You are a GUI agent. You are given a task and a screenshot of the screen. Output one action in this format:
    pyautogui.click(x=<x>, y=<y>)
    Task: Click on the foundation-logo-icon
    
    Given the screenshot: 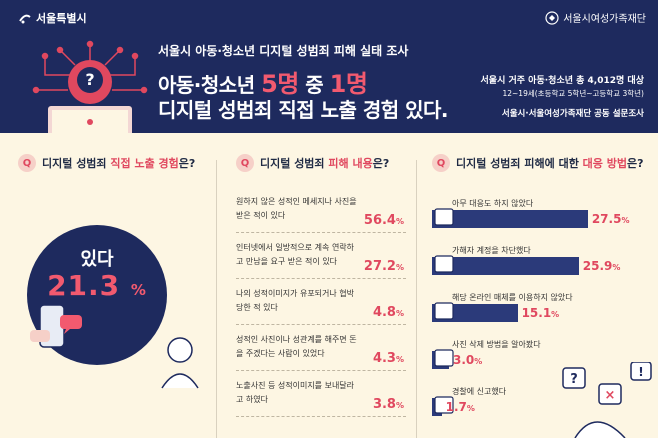 What is the action you would take?
    pyautogui.click(x=552, y=17)
    